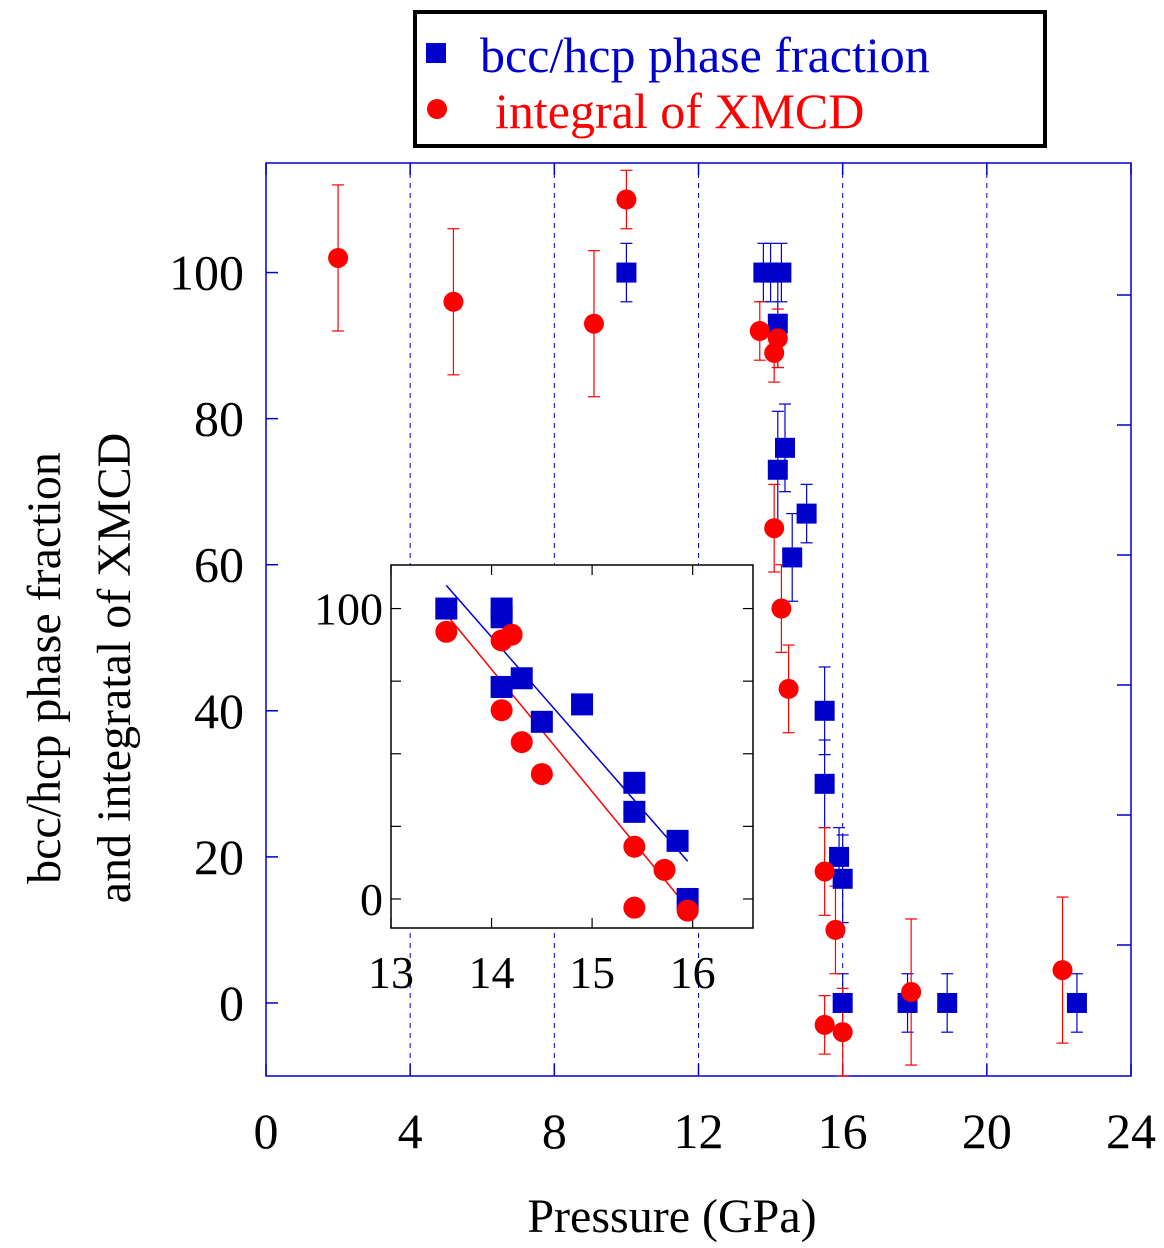  Describe the element at coordinates (219, 857) in the screenshot. I see `y-tick-label: 20` at that location.